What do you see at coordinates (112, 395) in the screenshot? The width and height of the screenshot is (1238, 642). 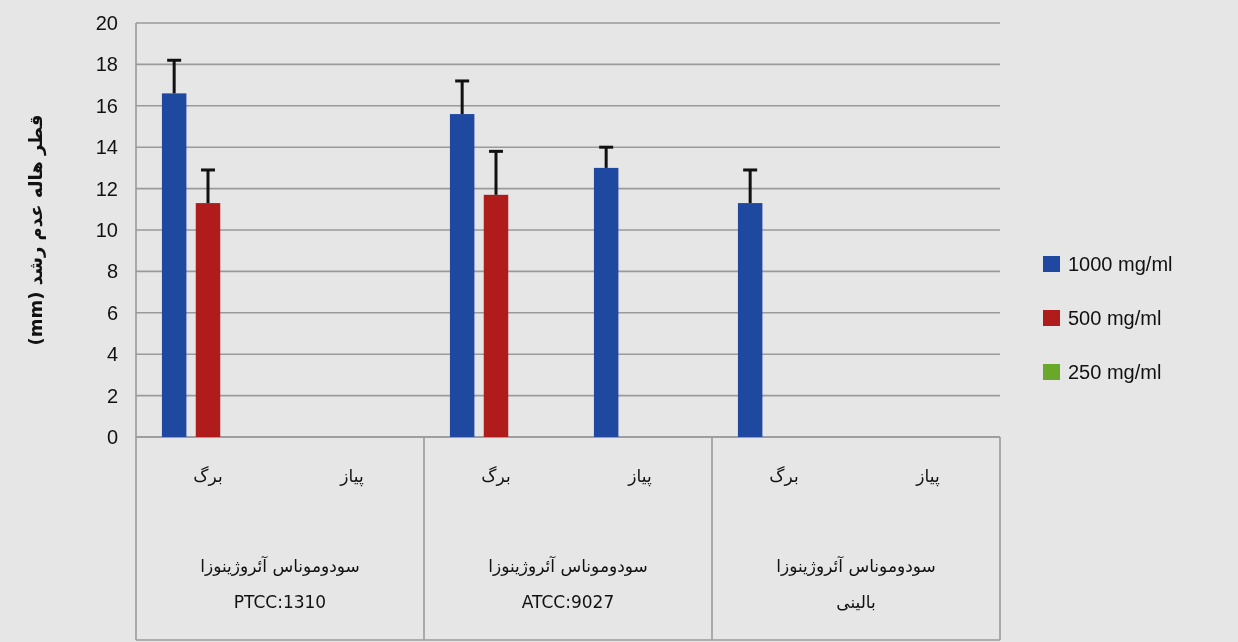 I see `y-tick-label: 2` at bounding box center [112, 395].